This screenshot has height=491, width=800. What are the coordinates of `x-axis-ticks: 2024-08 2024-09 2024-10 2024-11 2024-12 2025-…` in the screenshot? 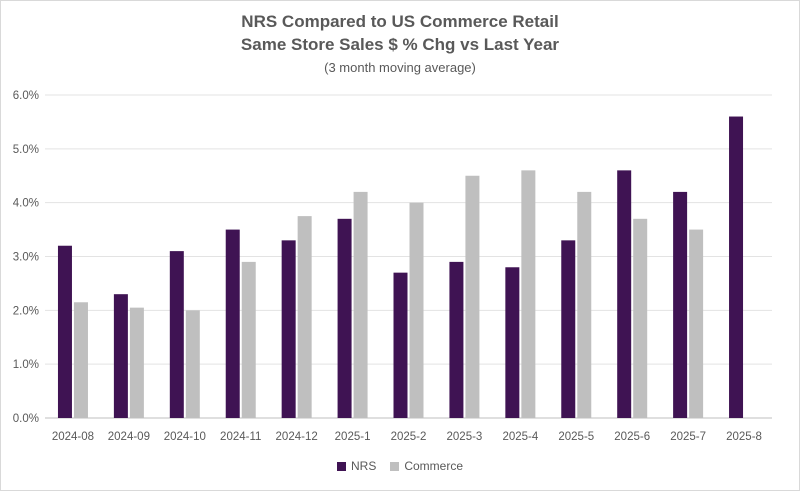 It's located at (407, 437).